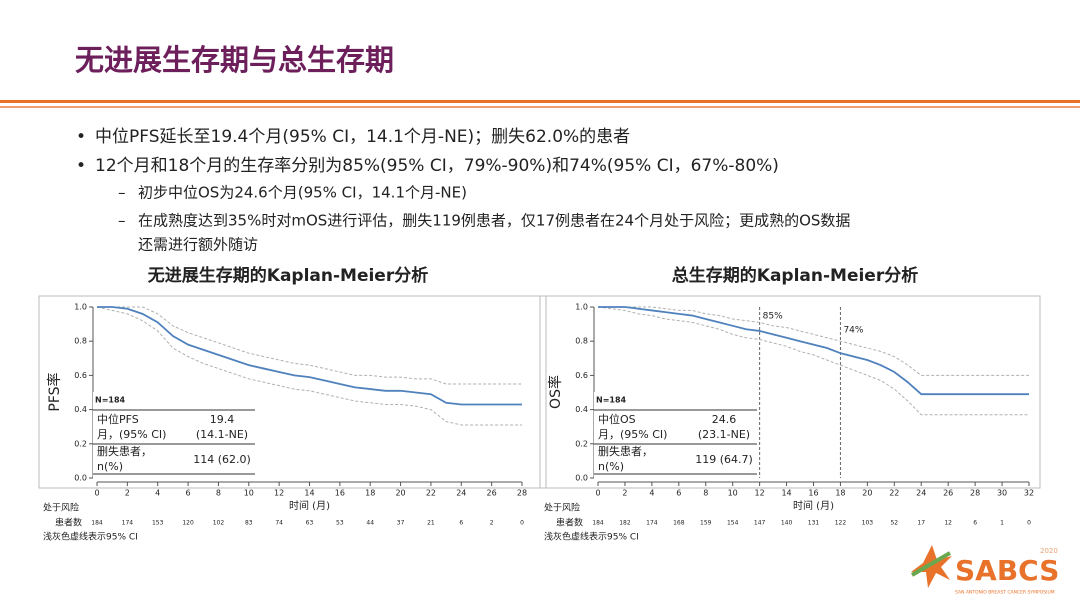 The width and height of the screenshot is (1080, 602). I want to click on risk-count: 52, so click(894, 523).